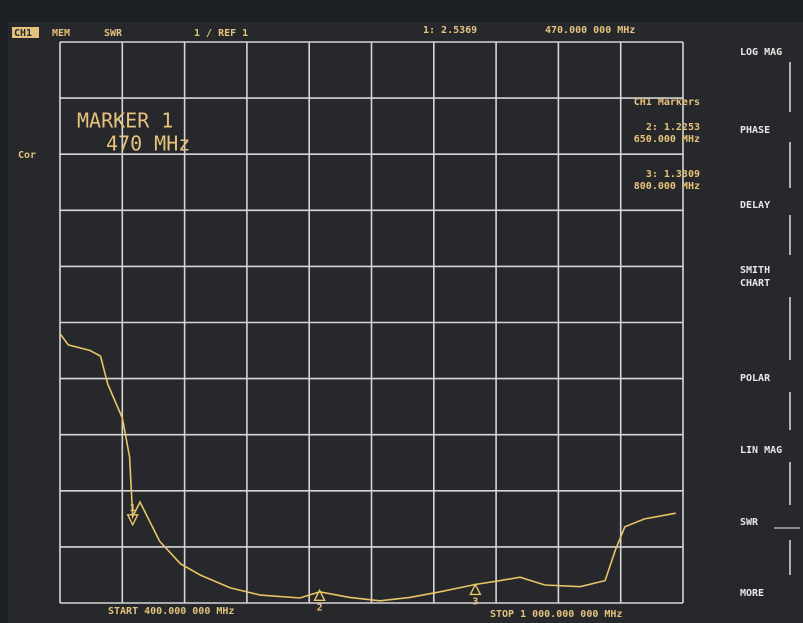 This screenshot has height=623, width=803. What do you see at coordinates (755, 205) in the screenshot?
I see `softkey: DELAY` at bounding box center [755, 205].